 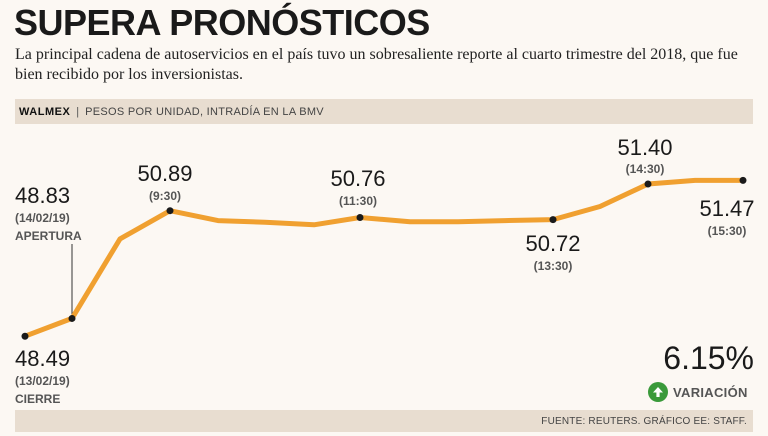 I want to click on data-label-value: 50.76, so click(x=357, y=178).